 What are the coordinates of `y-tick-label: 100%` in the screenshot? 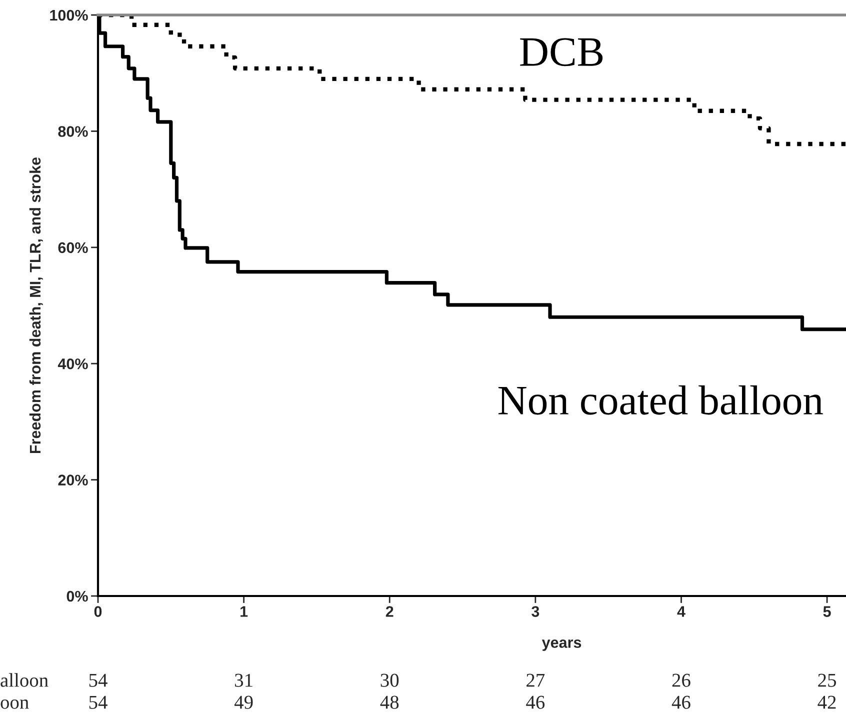 It's located at (69, 15).